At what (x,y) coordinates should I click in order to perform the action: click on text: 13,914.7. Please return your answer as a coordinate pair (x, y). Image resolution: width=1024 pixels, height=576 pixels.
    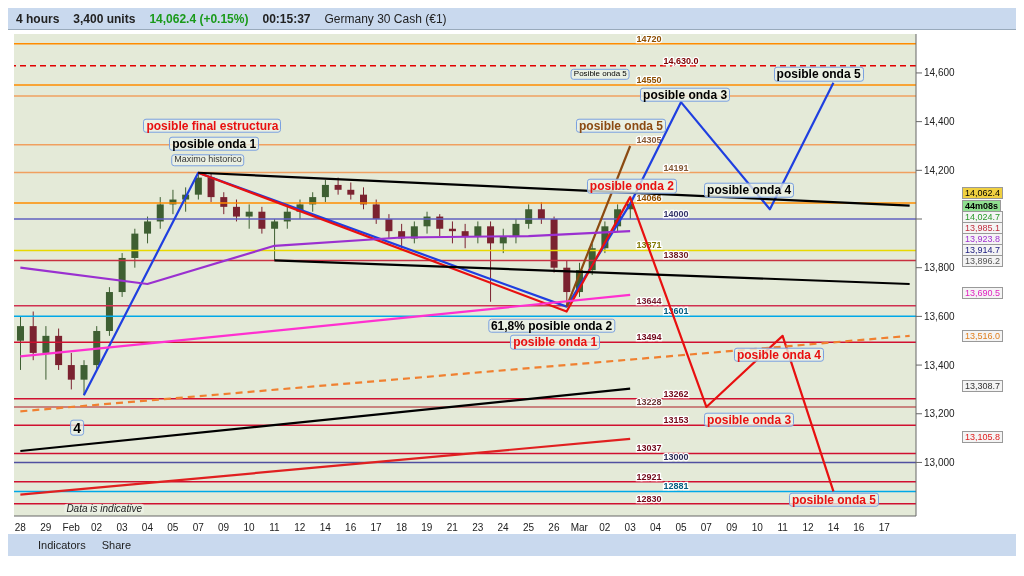
    Looking at the image, I should click on (983, 249).